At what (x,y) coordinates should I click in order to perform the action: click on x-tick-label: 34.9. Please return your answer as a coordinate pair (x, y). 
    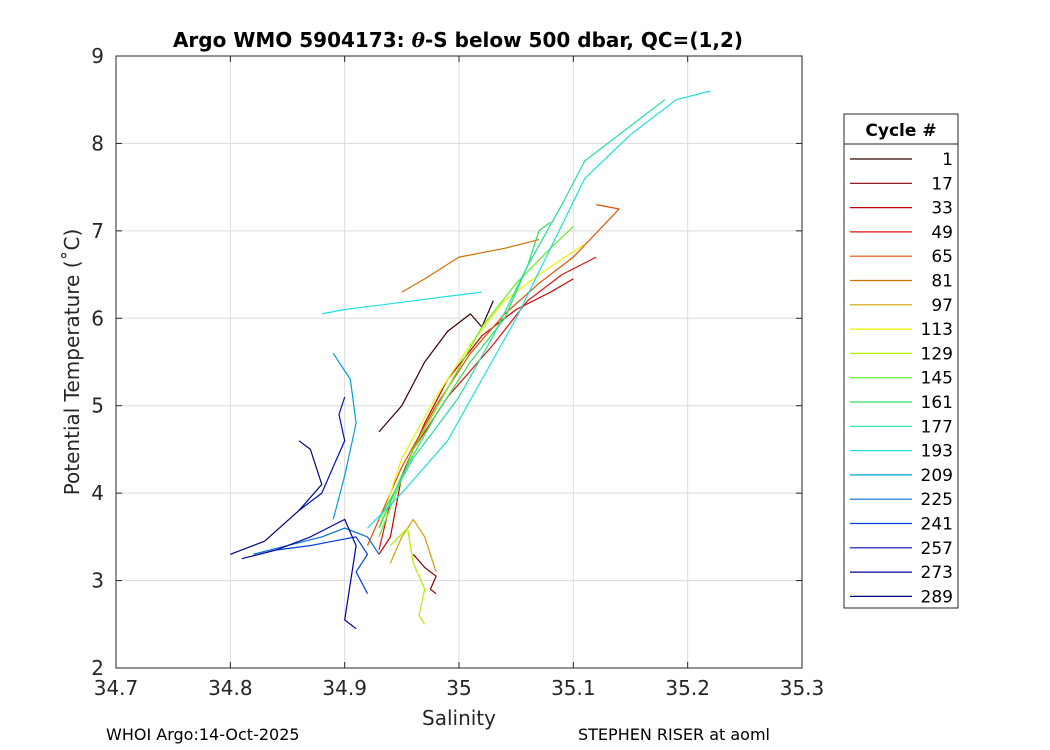
    Looking at the image, I should click on (344, 688).